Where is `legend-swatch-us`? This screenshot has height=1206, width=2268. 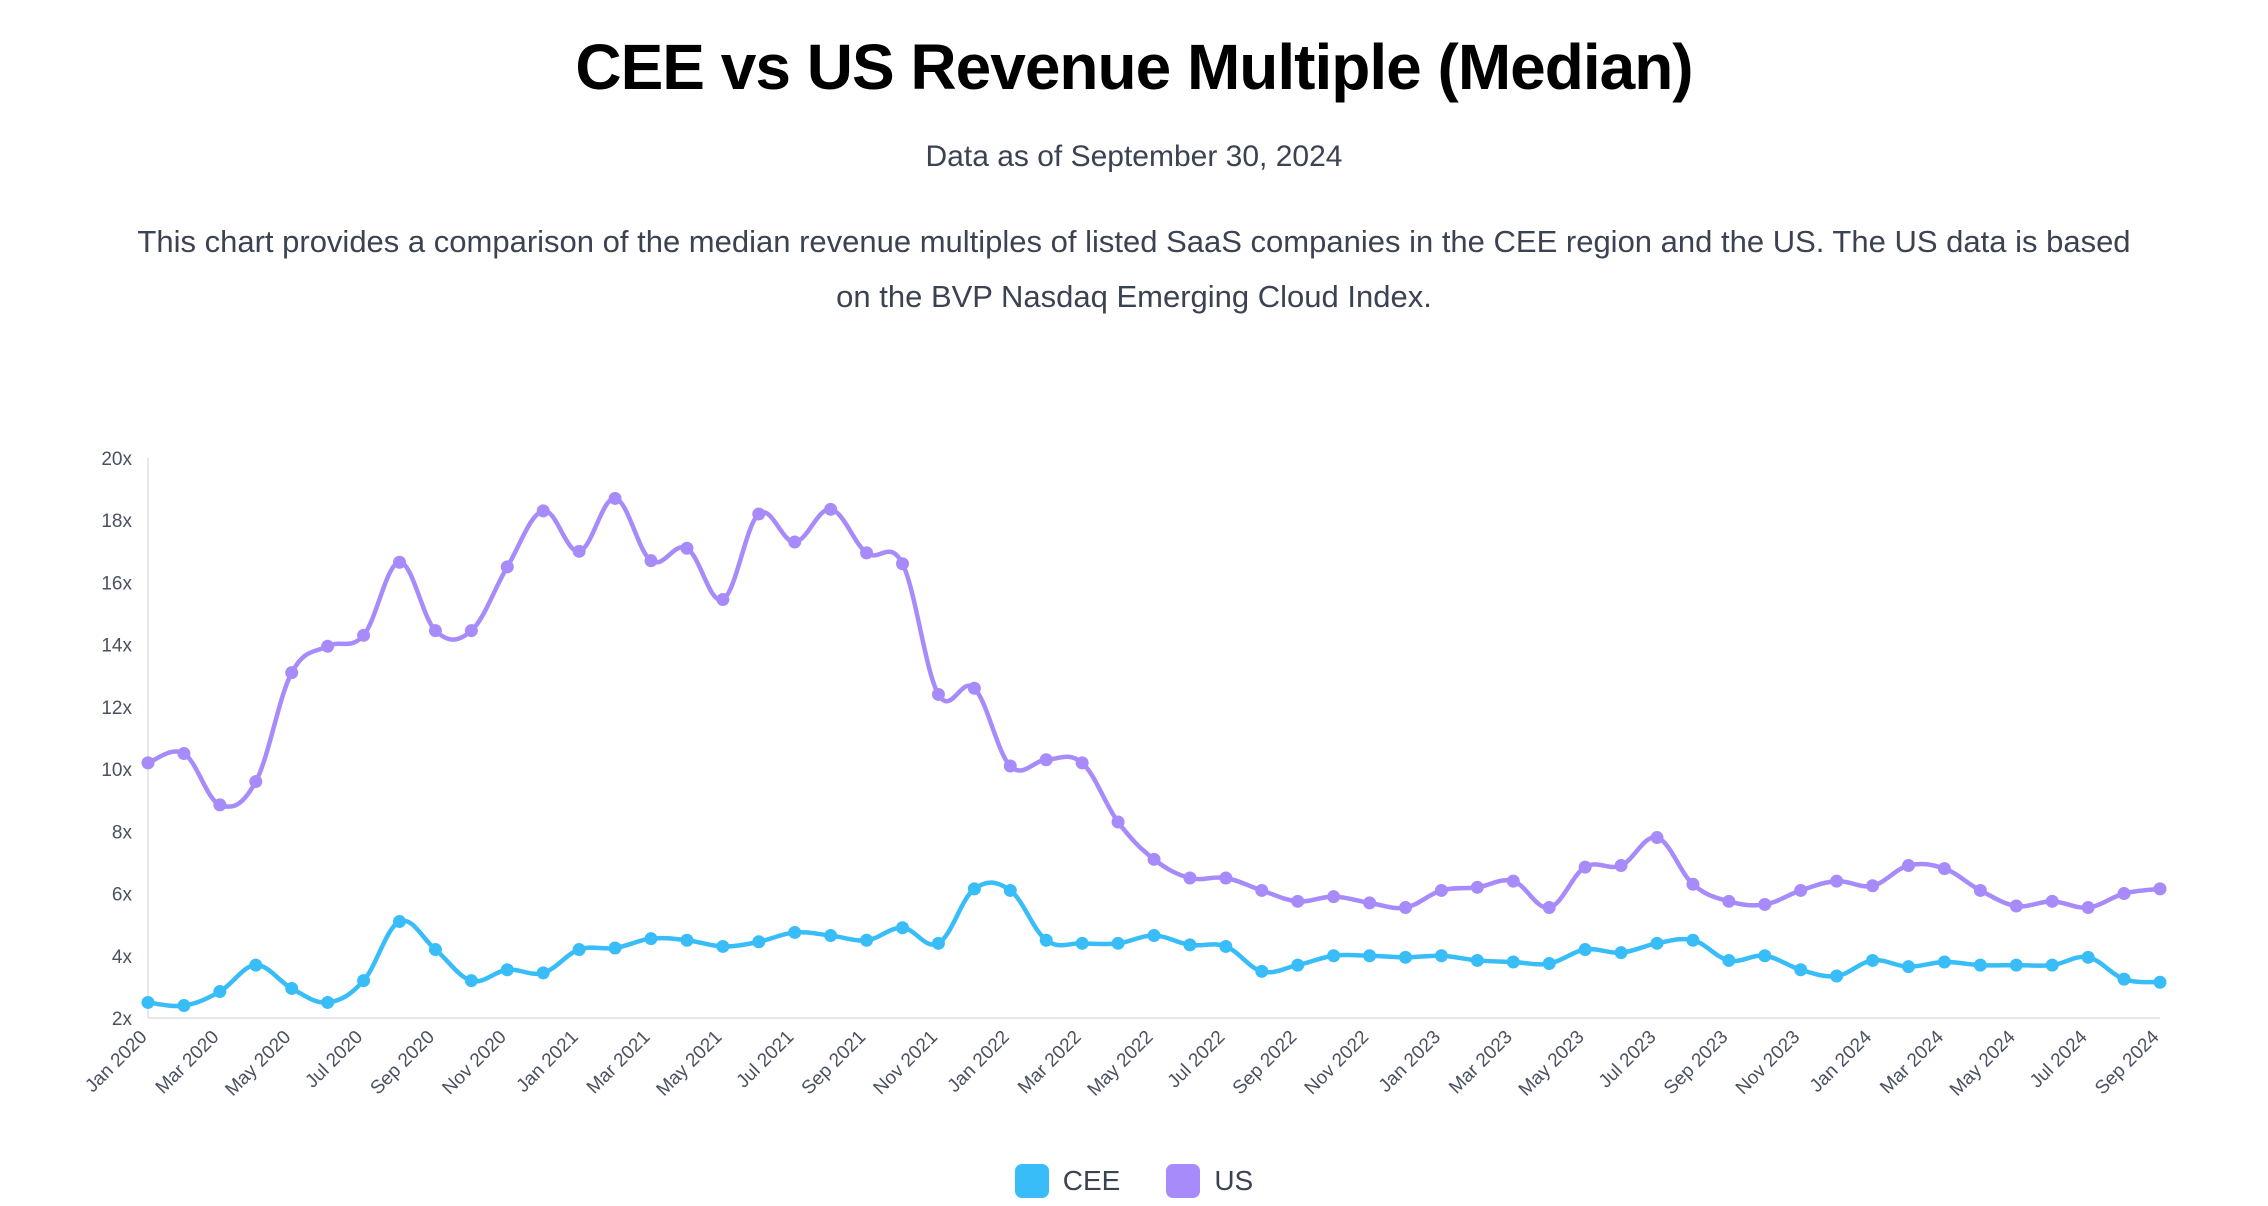 legend-swatch-us is located at coordinates (1183, 1181).